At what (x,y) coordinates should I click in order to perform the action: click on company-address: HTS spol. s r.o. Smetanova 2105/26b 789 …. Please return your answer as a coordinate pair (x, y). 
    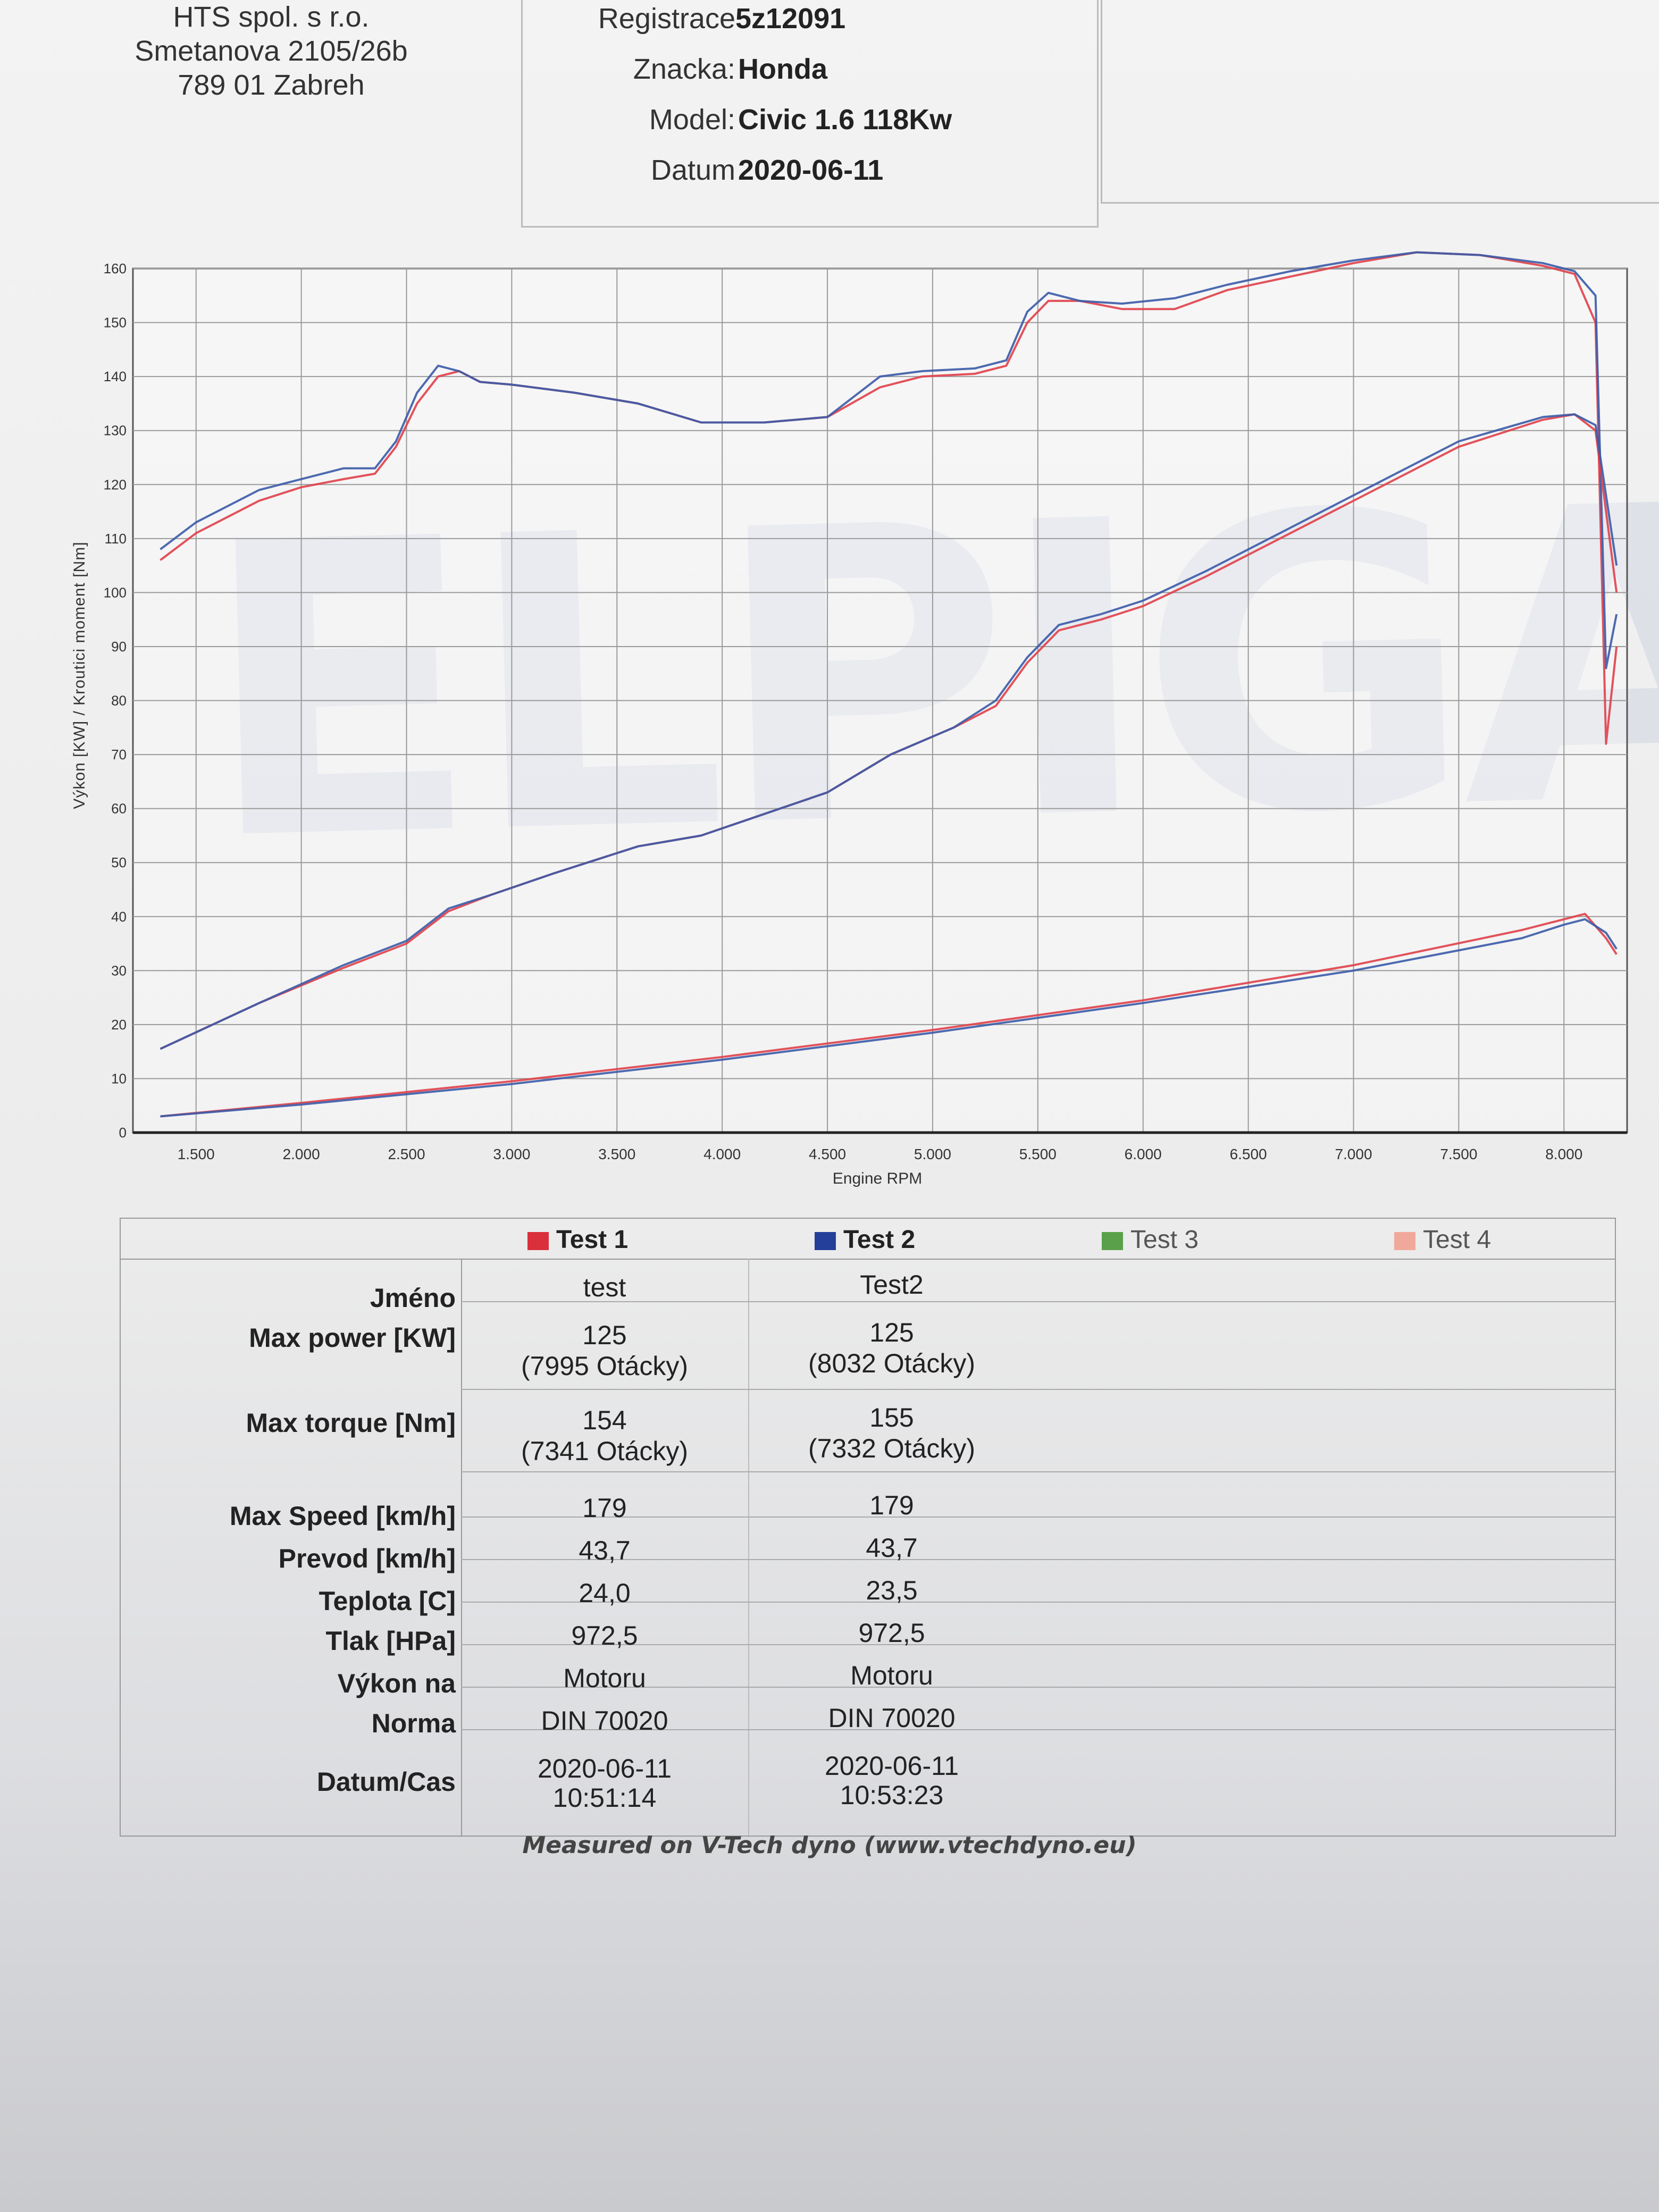
    Looking at the image, I should click on (271, 51).